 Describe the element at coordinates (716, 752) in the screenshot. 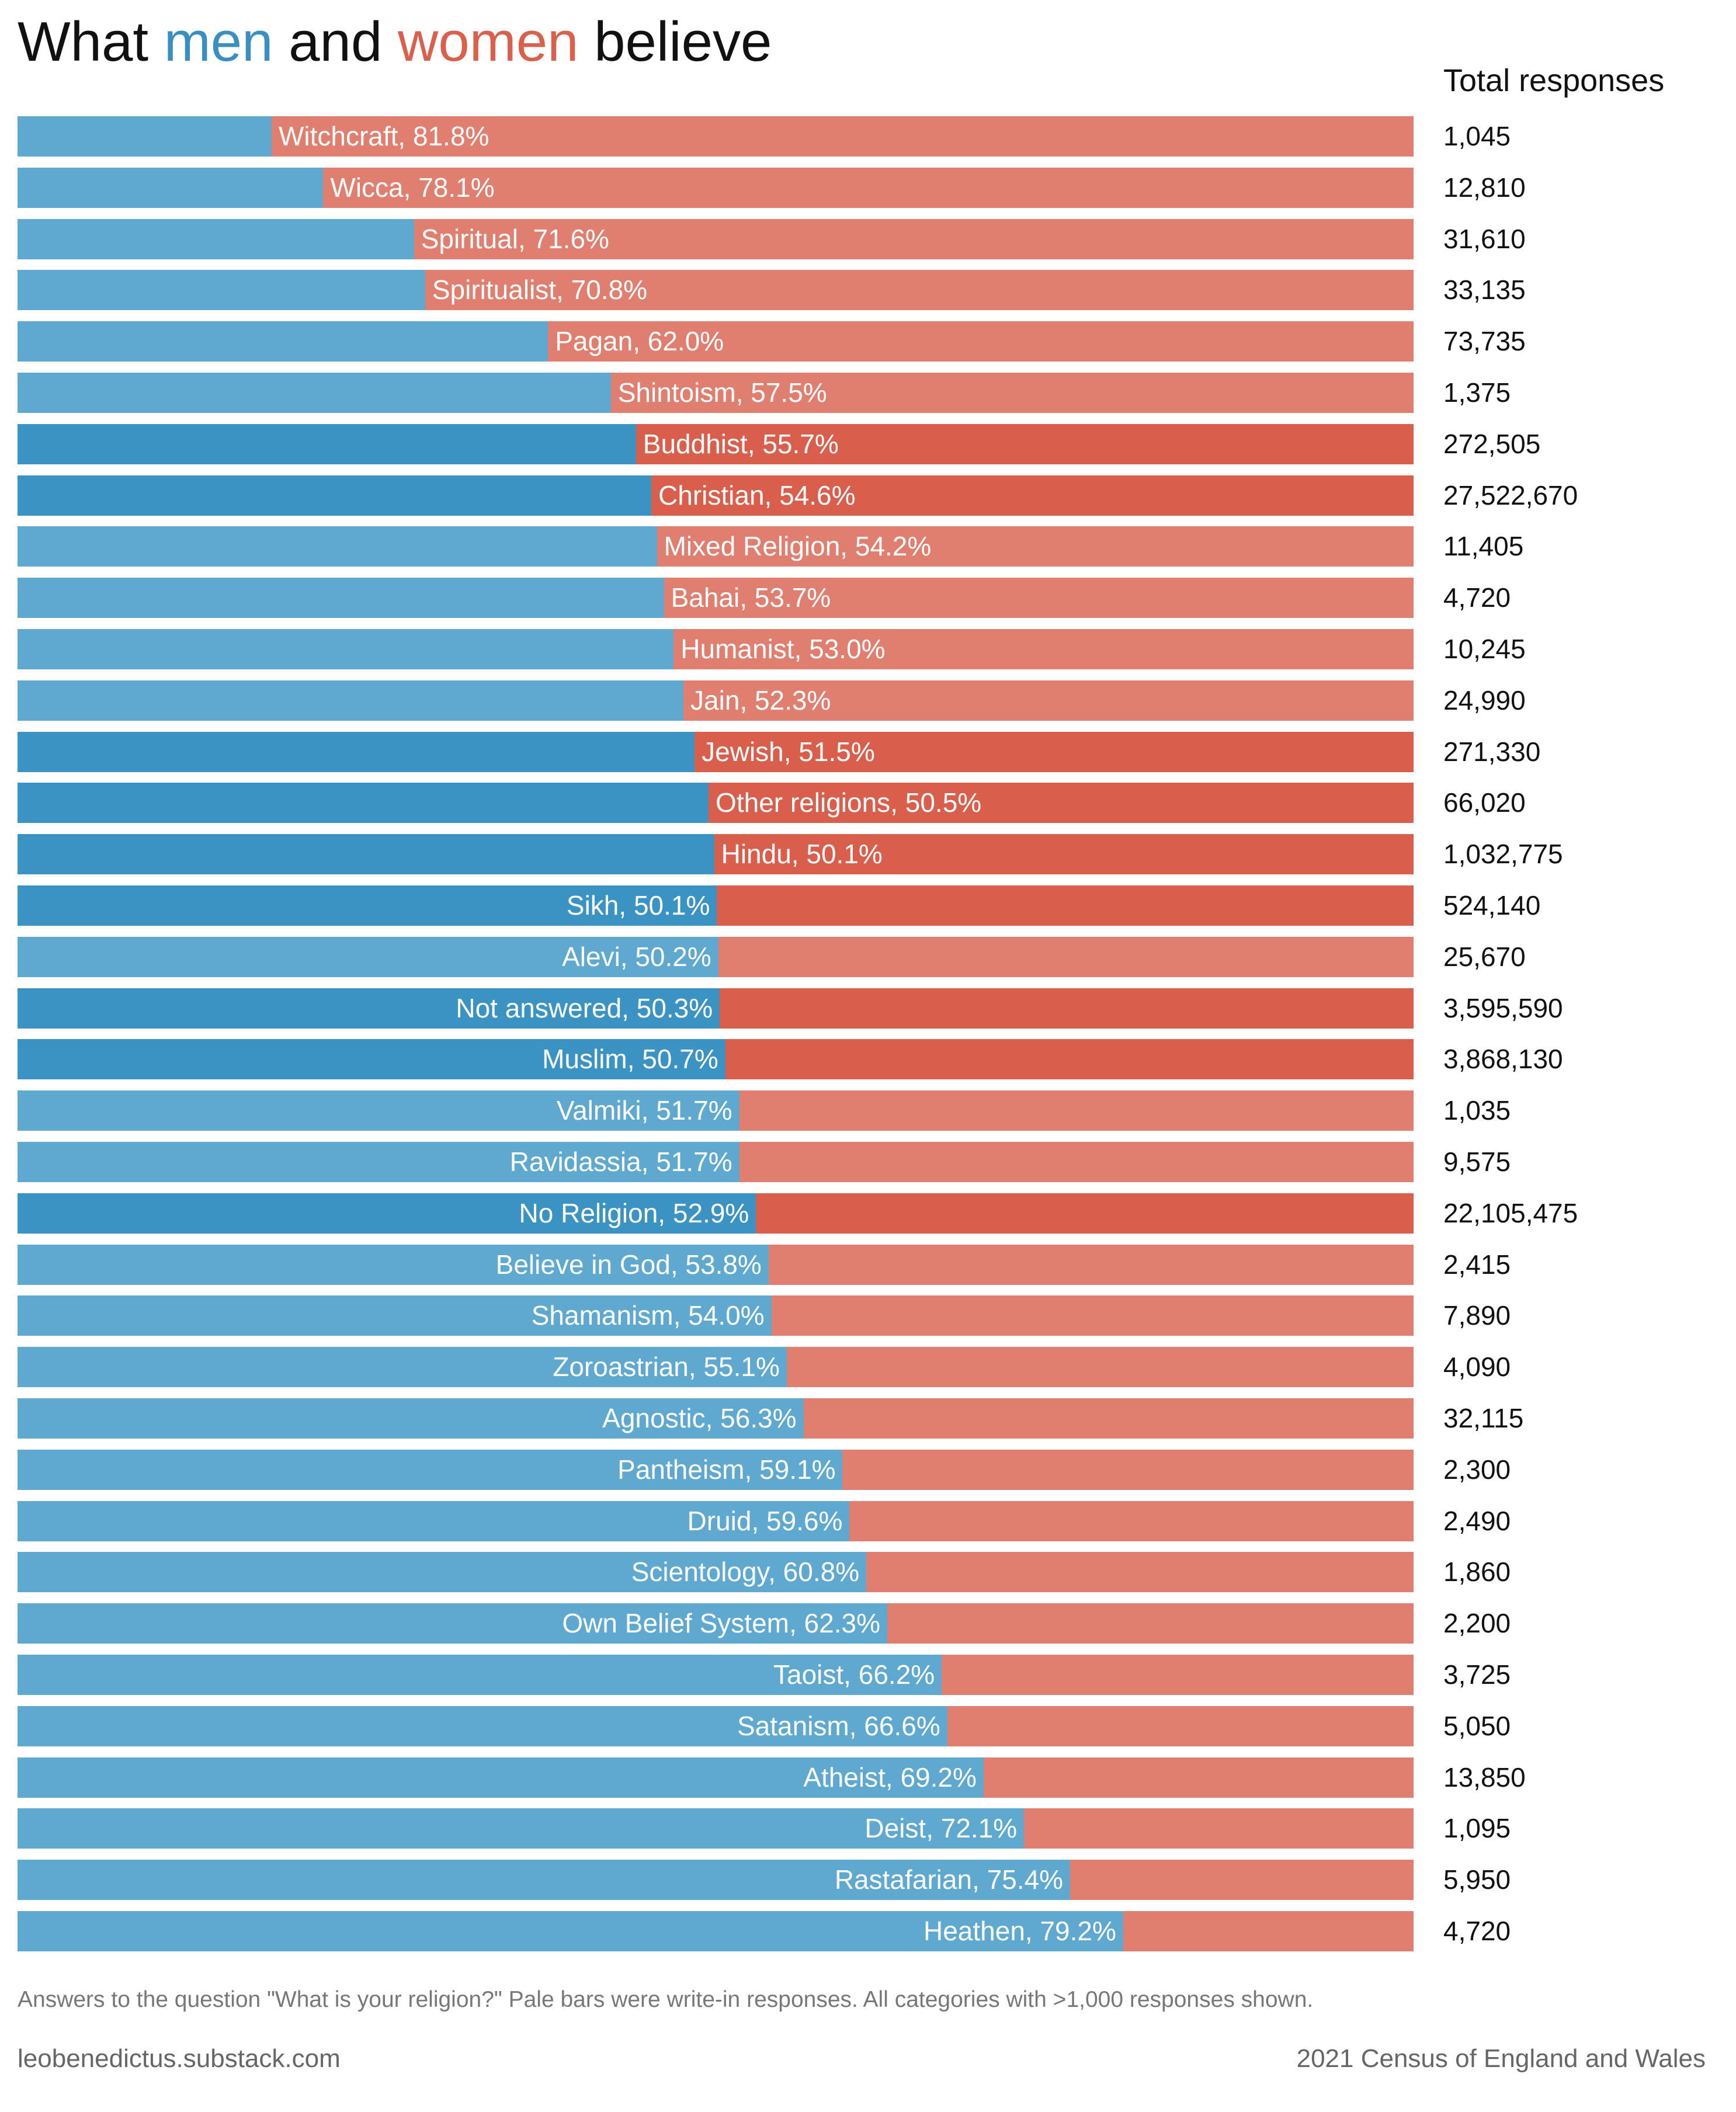

I see `bar-row: Jewish, 51.5%` at that location.